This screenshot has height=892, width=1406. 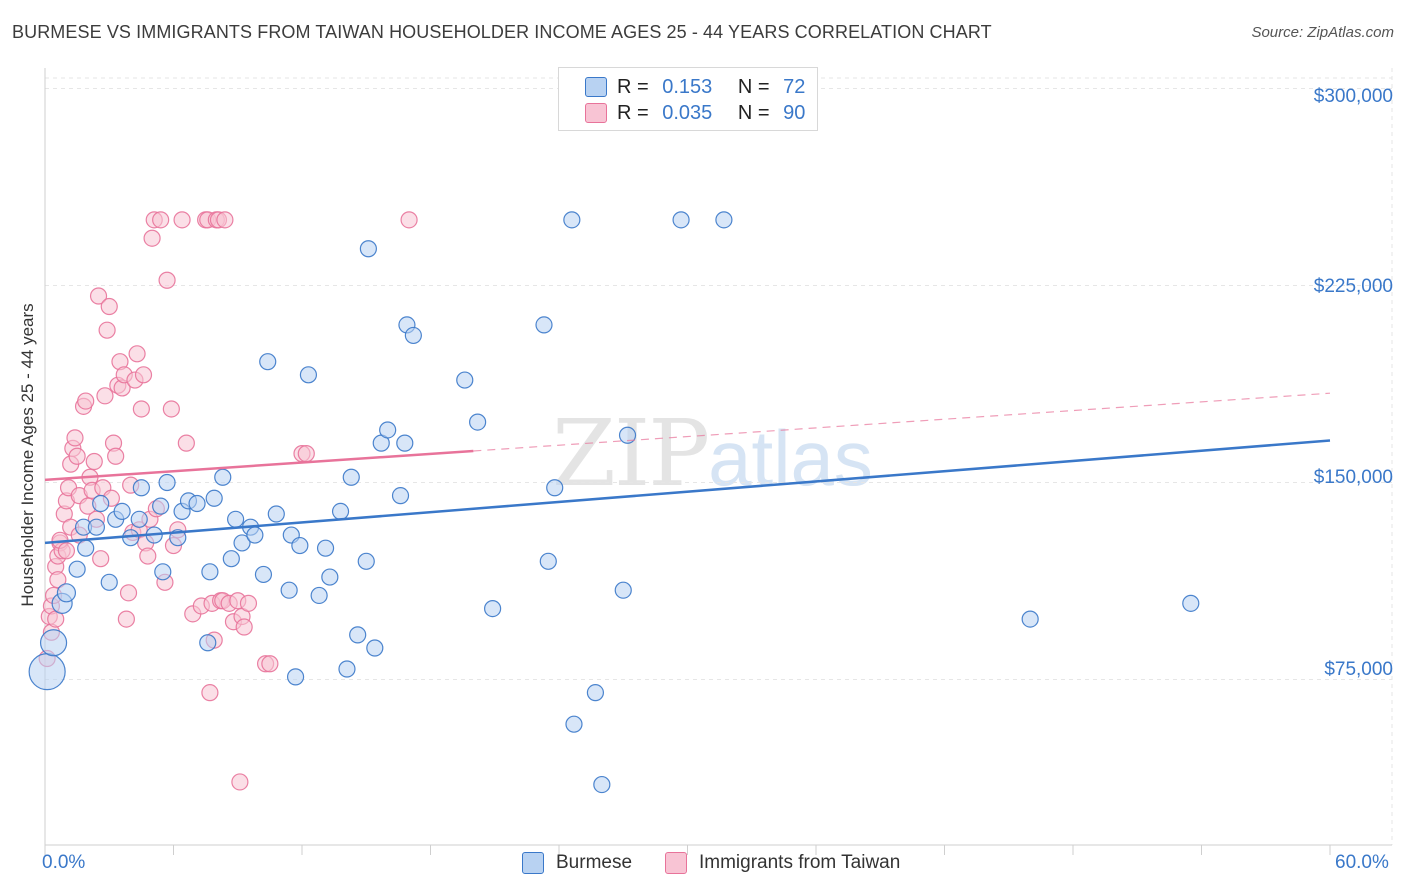 I want to click on y-axis-label: Householder Income Ages 25 - 44 years, so click(x=27, y=455).